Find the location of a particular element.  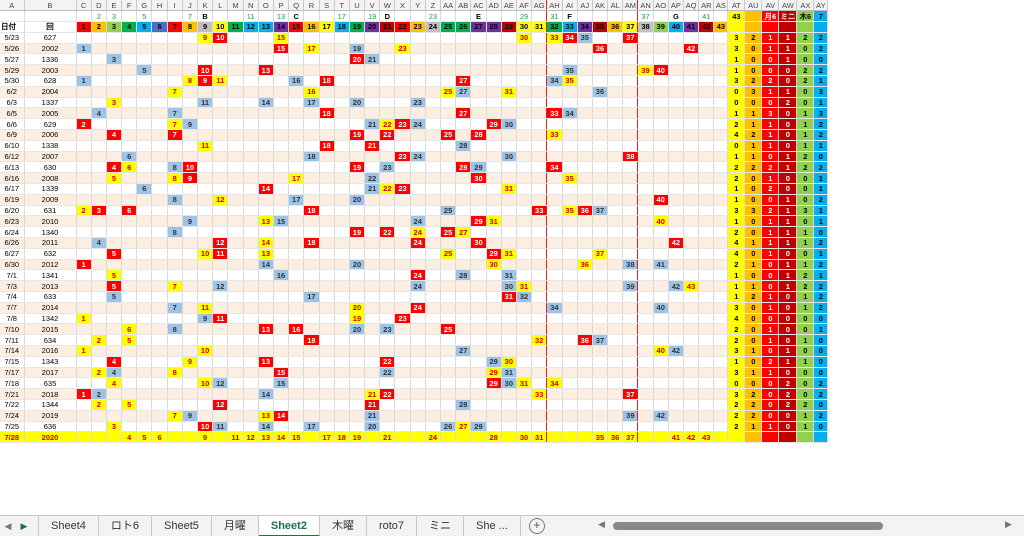

number-cell: 28 is located at coordinates (463, 146).